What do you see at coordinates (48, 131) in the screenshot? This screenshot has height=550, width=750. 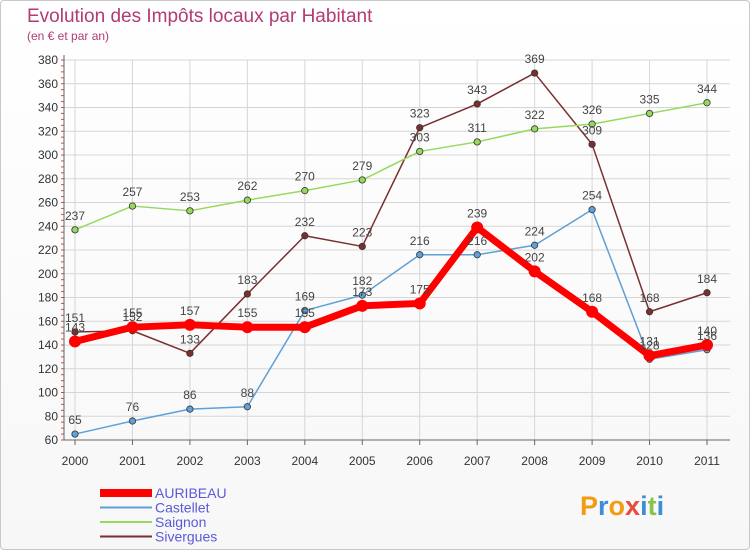 I see `y-tick-label: 320` at bounding box center [48, 131].